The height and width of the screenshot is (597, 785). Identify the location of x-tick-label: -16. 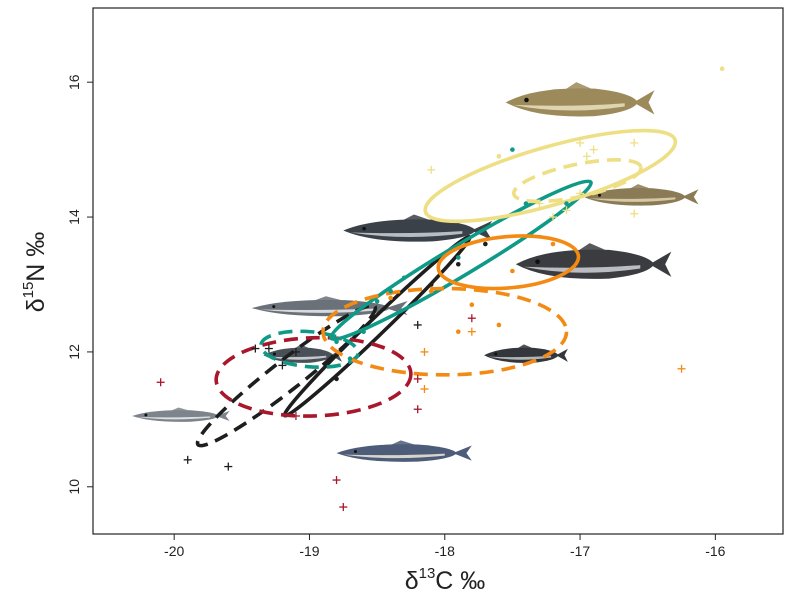
(715, 551).